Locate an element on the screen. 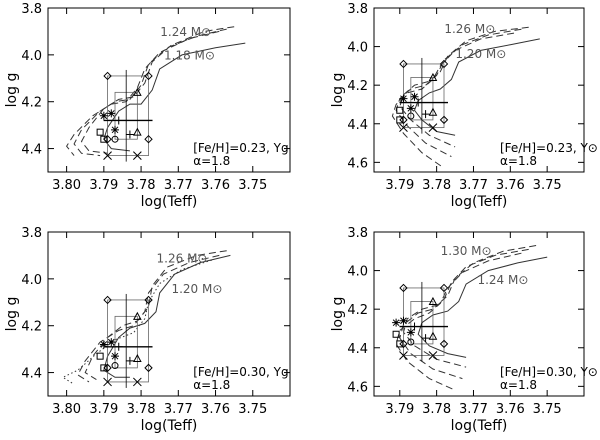 The width and height of the screenshot is (600, 440). y-tick-label: 3.8 is located at coordinates (31, 233).